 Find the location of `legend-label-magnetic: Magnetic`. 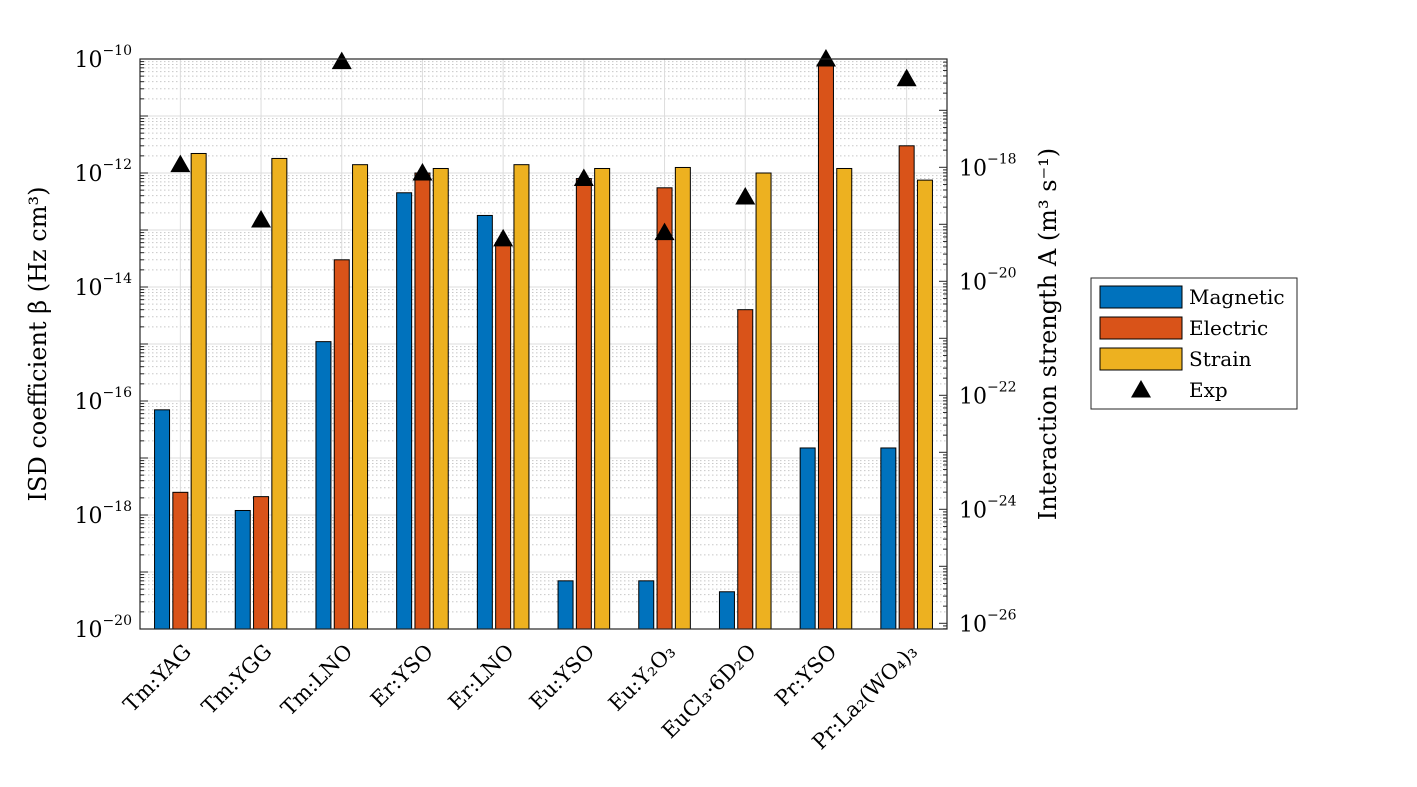

legend-label-magnetic: Magnetic is located at coordinates (1237, 297).